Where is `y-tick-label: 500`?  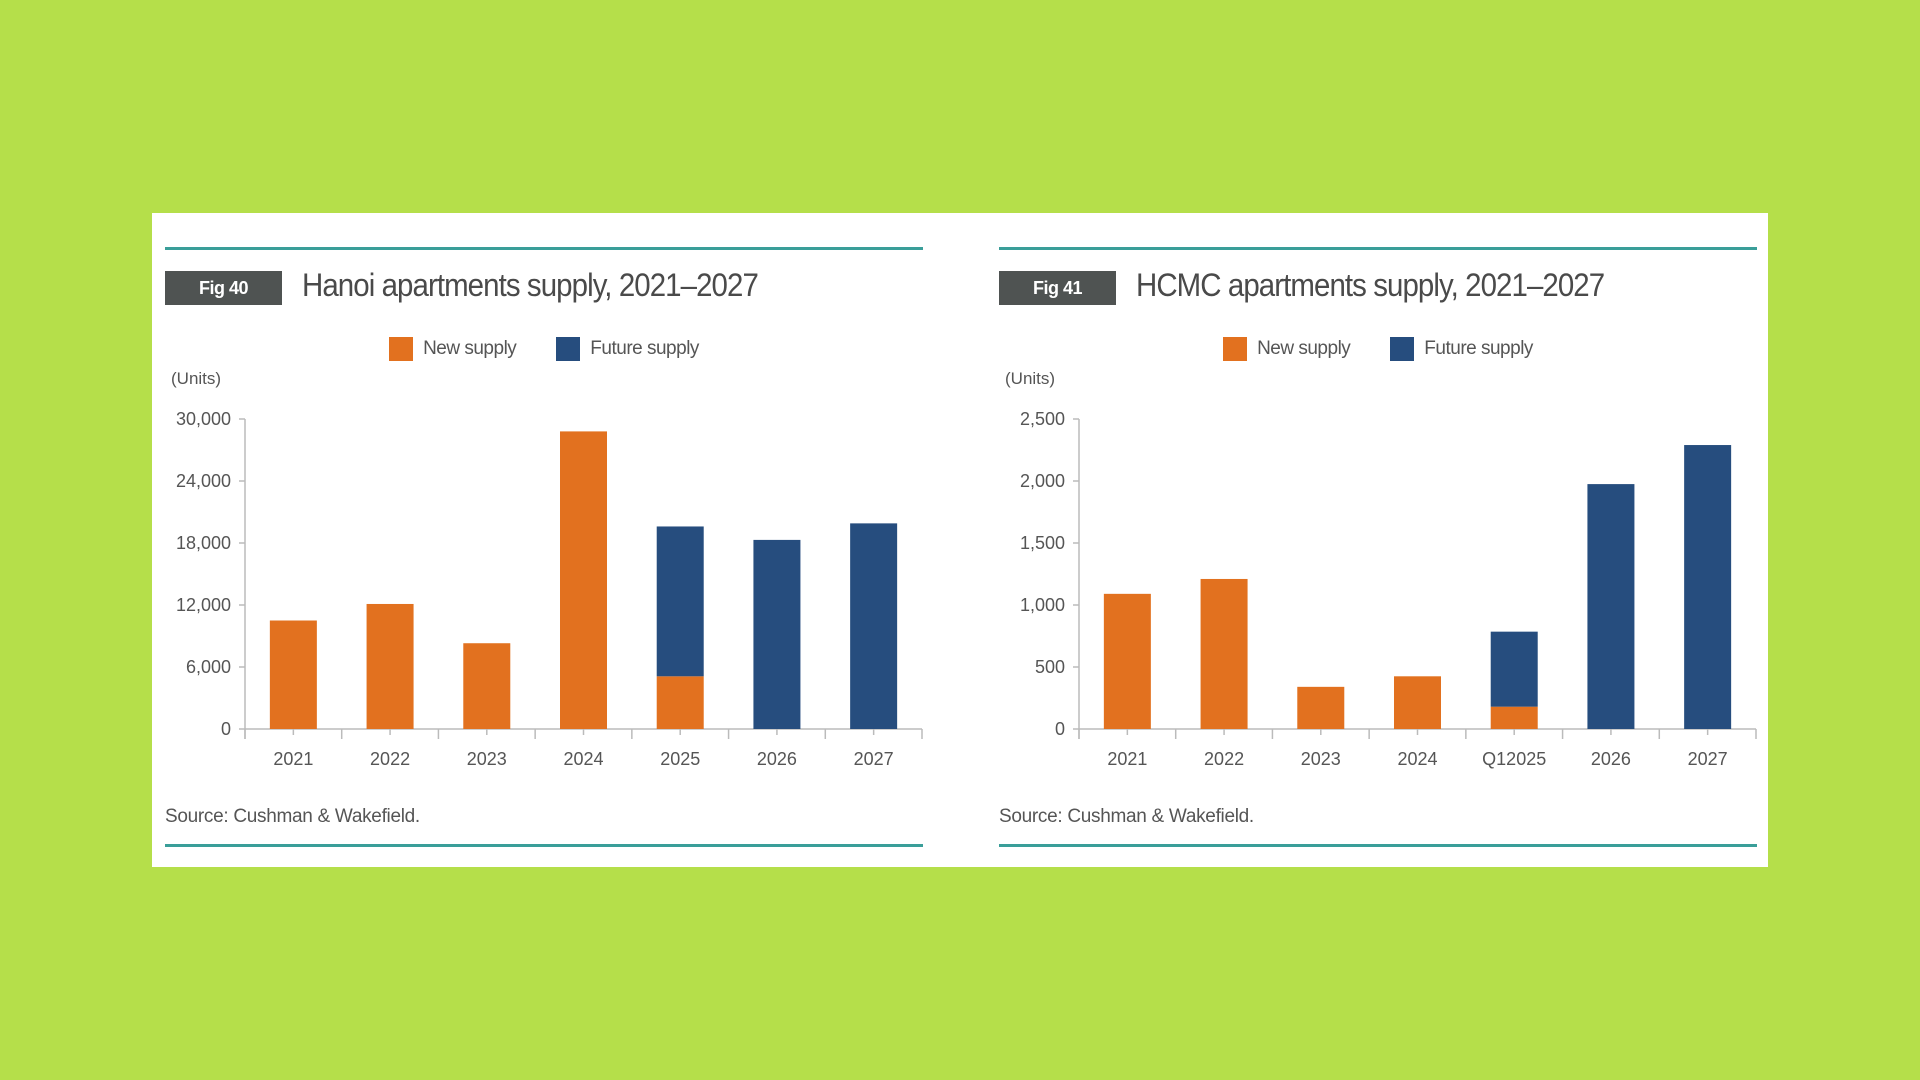
y-tick-label: 500 is located at coordinates (1050, 667).